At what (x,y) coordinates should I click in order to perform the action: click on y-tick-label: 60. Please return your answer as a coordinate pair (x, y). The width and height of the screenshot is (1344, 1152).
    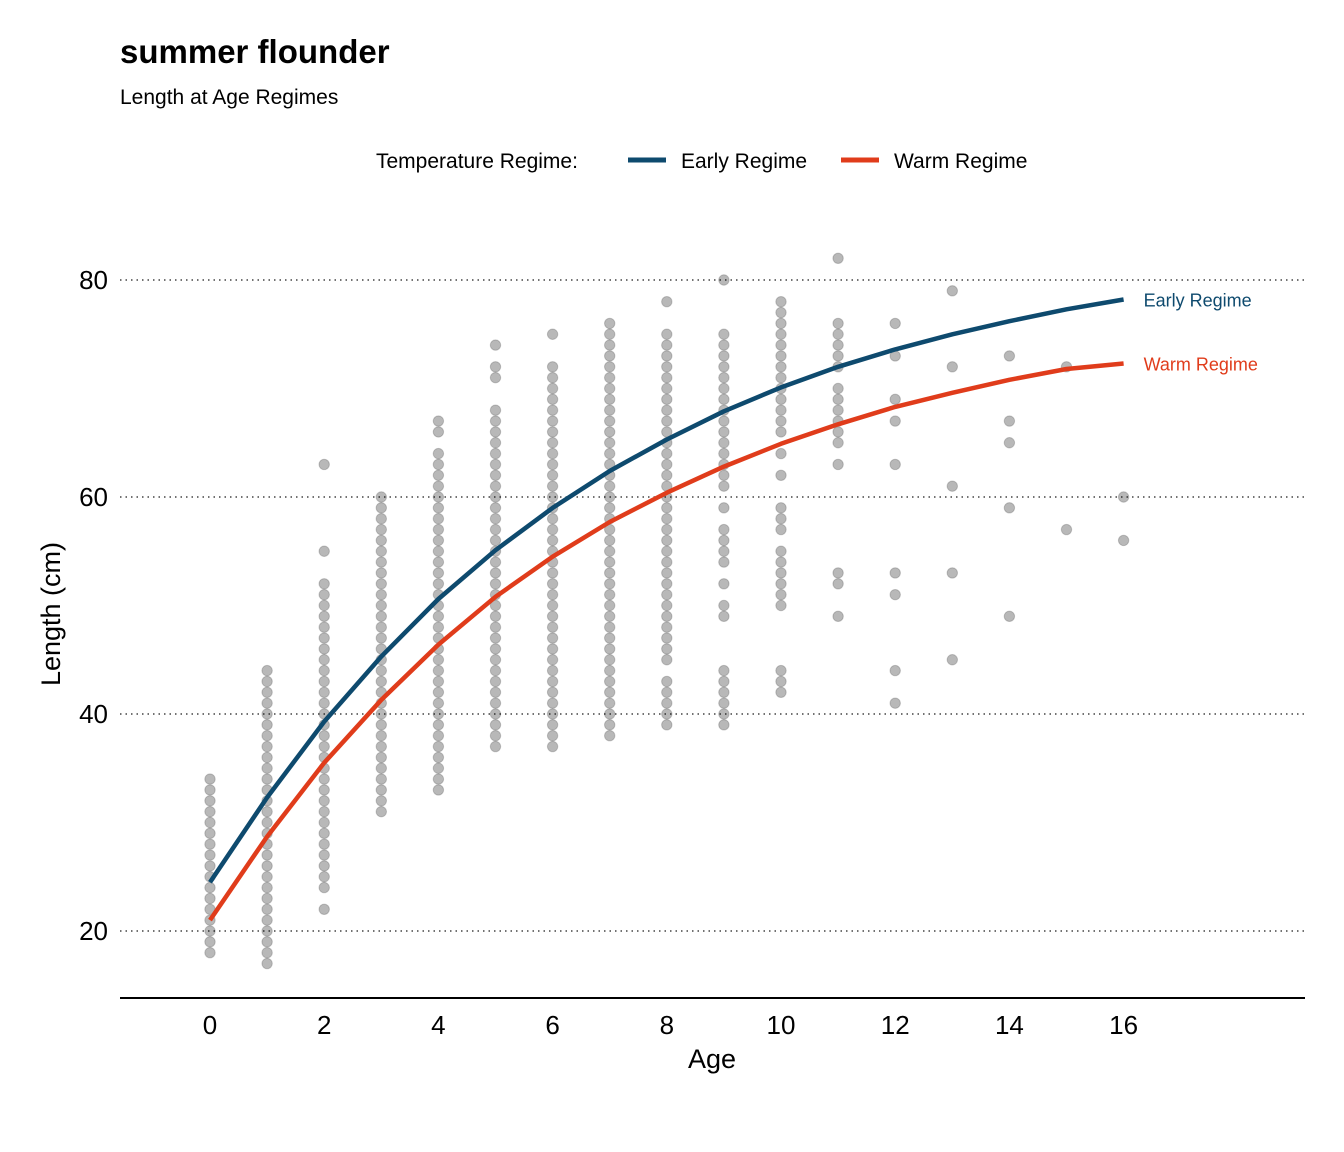
    Looking at the image, I should click on (93, 497).